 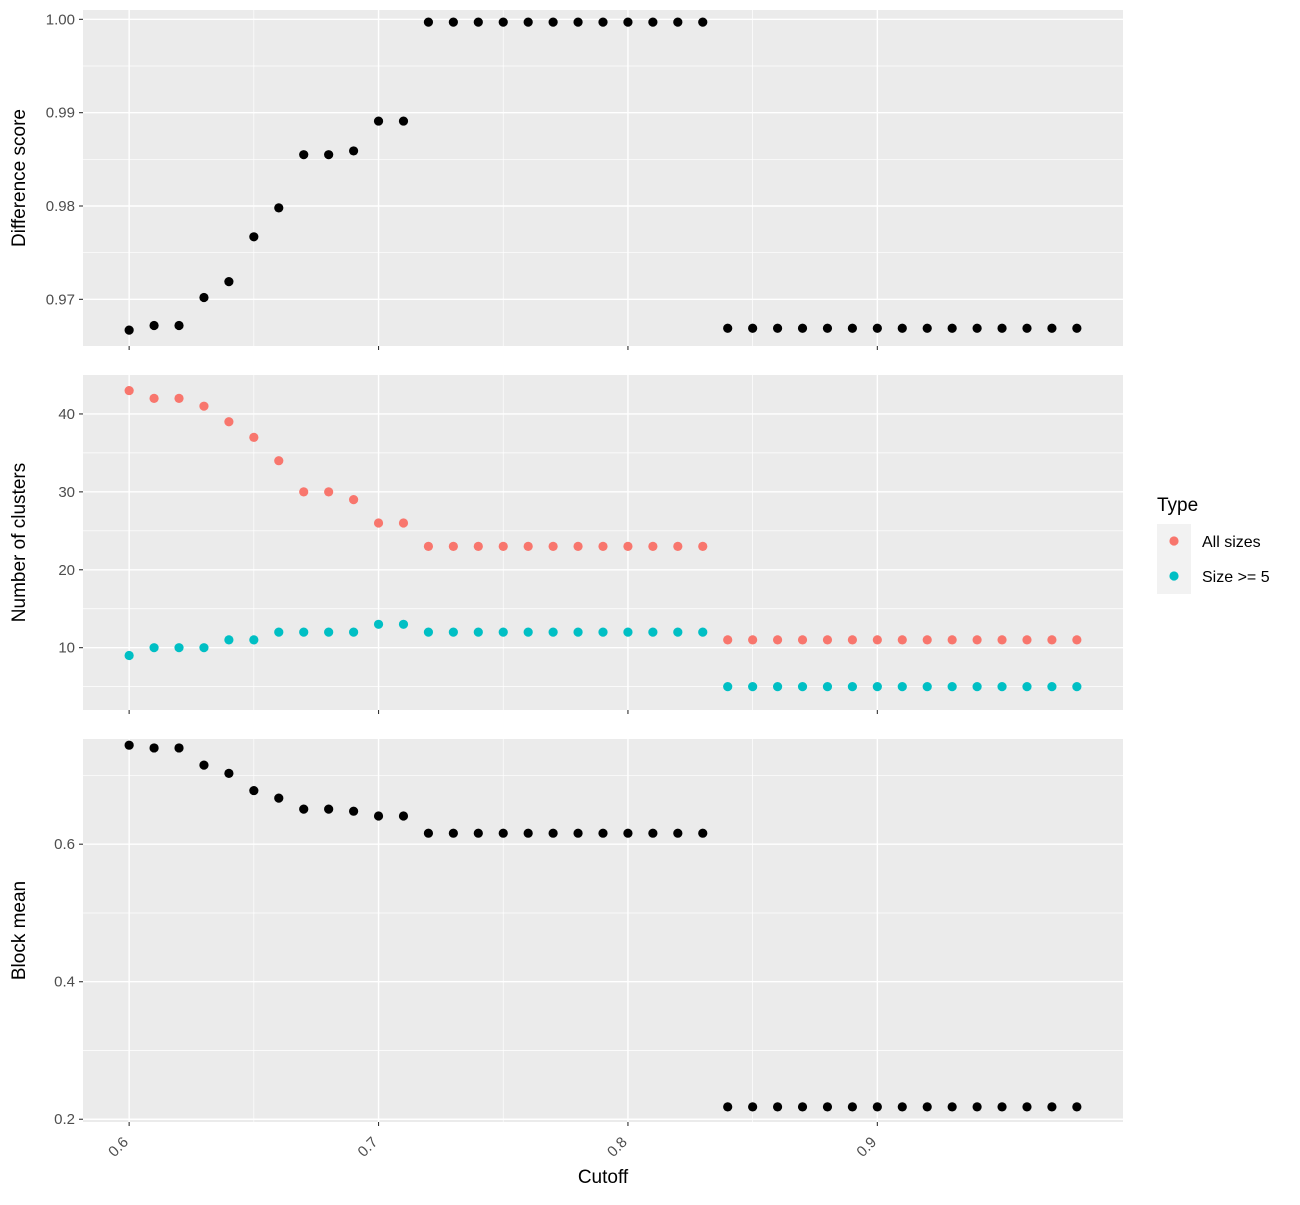 What do you see at coordinates (1236, 577) in the screenshot?
I see `legend-label-size-5: Size >= 5` at bounding box center [1236, 577].